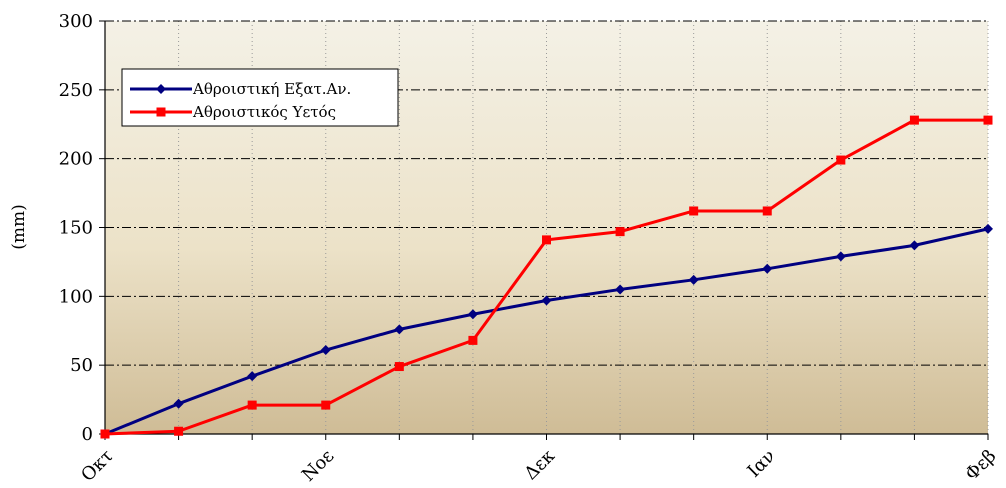  What do you see at coordinates (87, 434) in the screenshot?
I see `y-tick-label: 0` at bounding box center [87, 434].